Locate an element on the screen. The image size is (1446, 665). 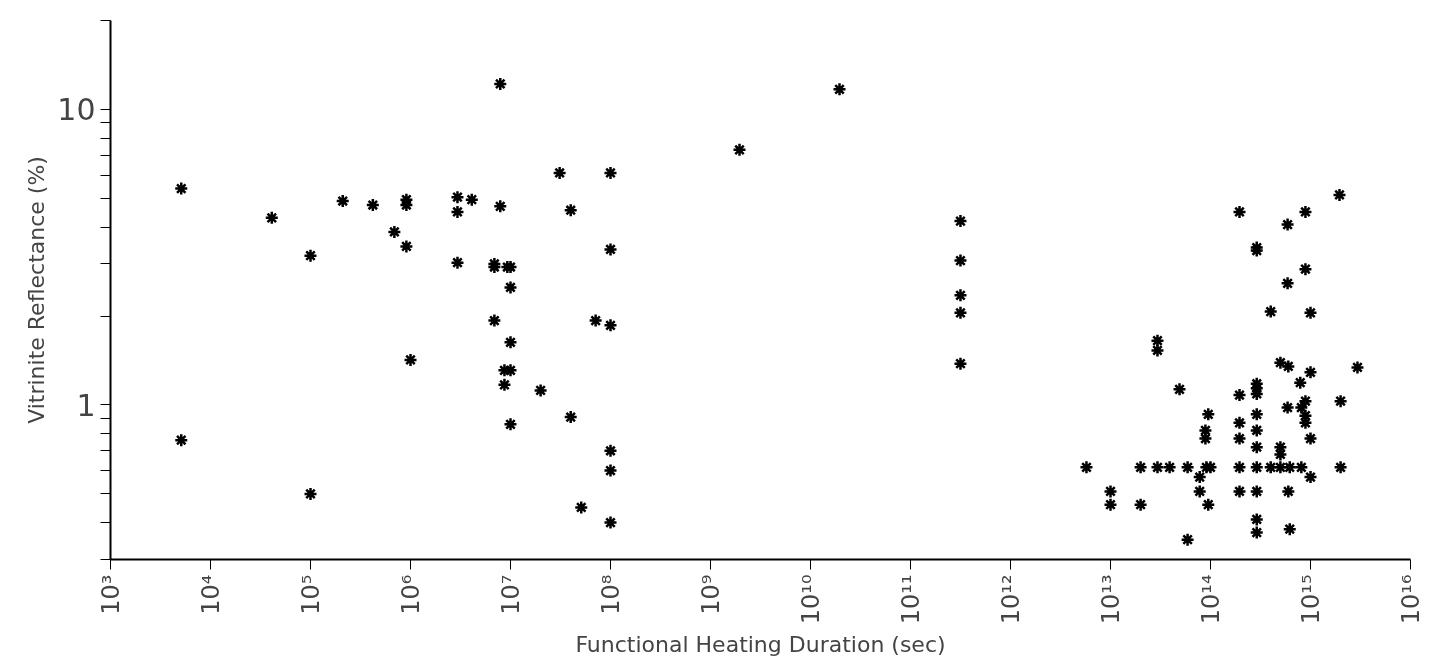
x-tick-label: 10⁸ is located at coordinates (610, 594).